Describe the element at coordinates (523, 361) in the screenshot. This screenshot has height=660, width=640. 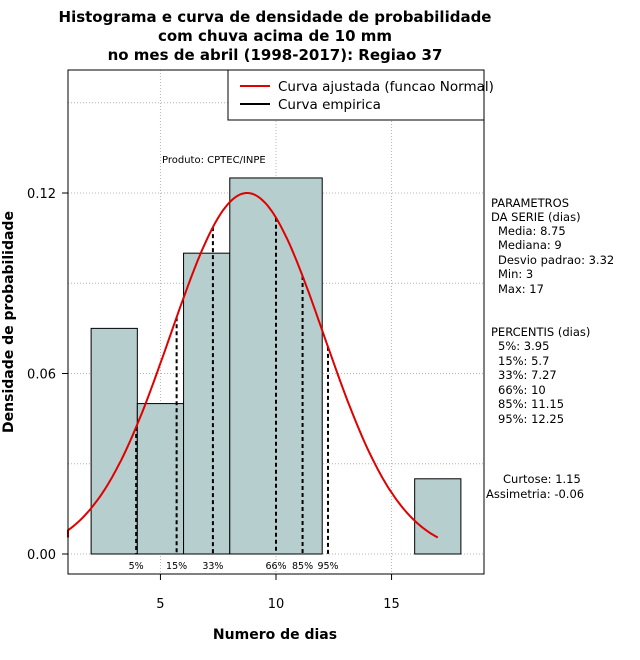
I see `percentis-line: 15%: 5.7` at that location.